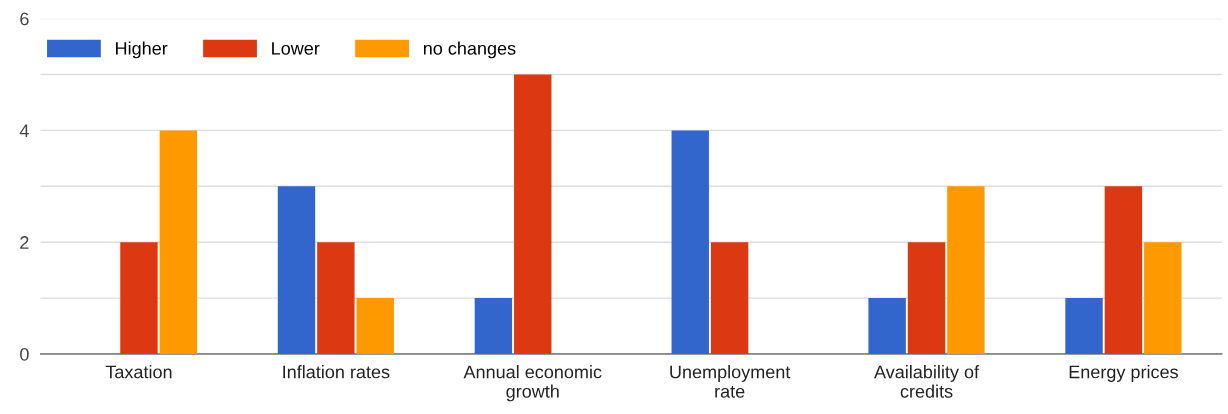 The image size is (1228, 414). Describe the element at coordinates (24, 354) in the screenshot. I see `y-tick-label: 0` at that location.